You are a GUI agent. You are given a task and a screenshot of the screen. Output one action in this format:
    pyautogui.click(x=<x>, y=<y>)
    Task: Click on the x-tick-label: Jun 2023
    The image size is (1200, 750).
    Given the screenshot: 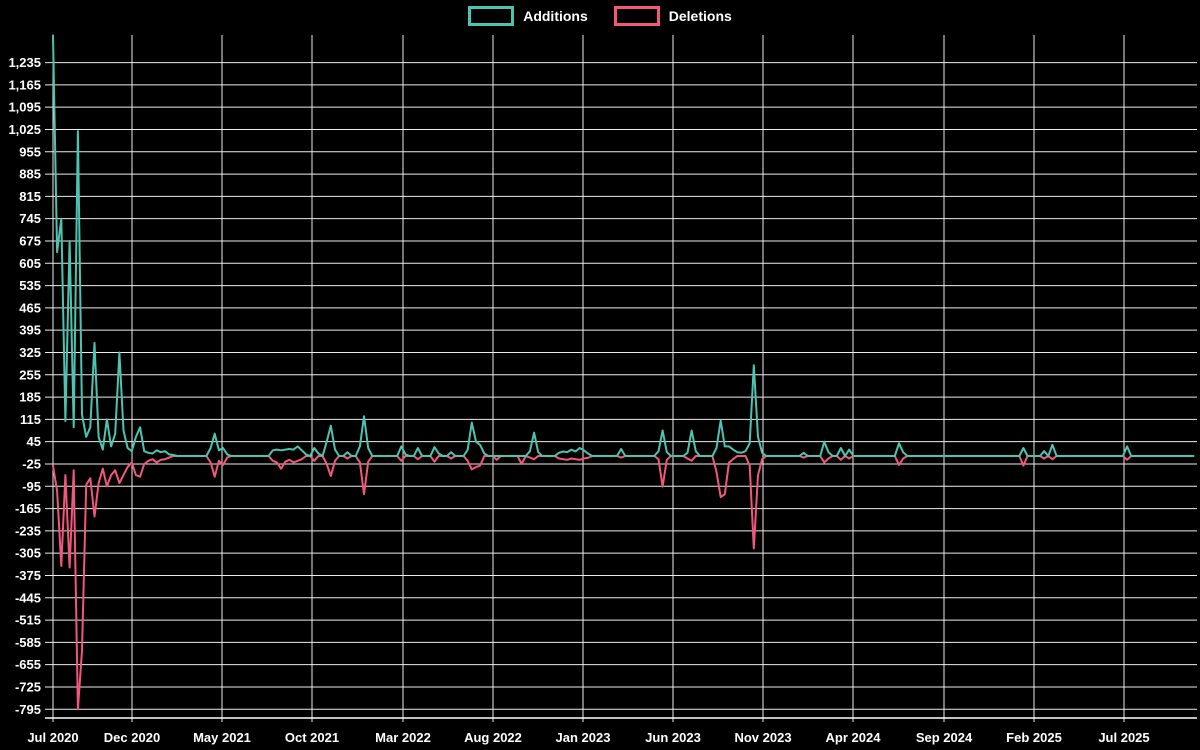 What is the action you would take?
    pyautogui.click(x=673, y=737)
    